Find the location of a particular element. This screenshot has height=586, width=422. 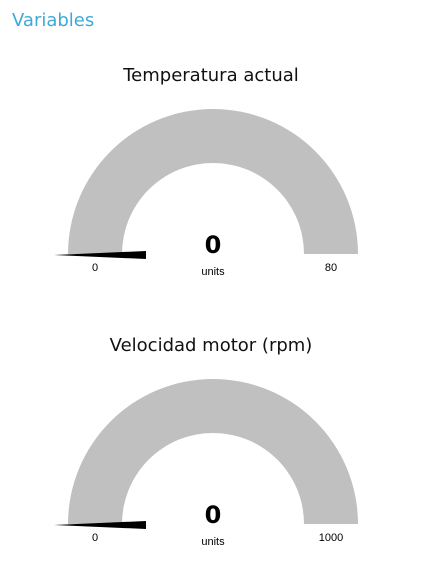

gauge-max-label: 1000 is located at coordinates (331, 538).